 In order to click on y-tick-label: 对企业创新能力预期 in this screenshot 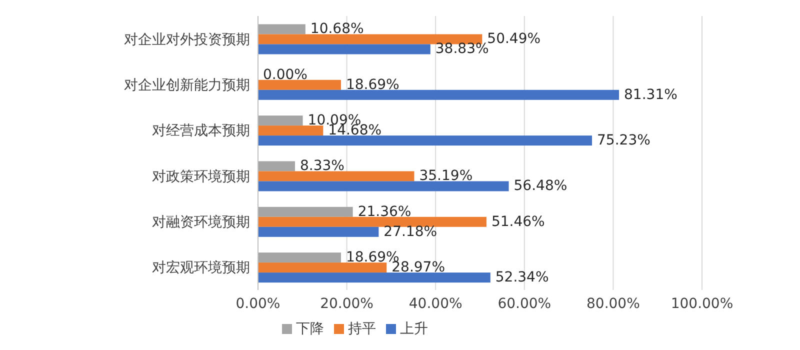, I will do `click(187, 85)`.